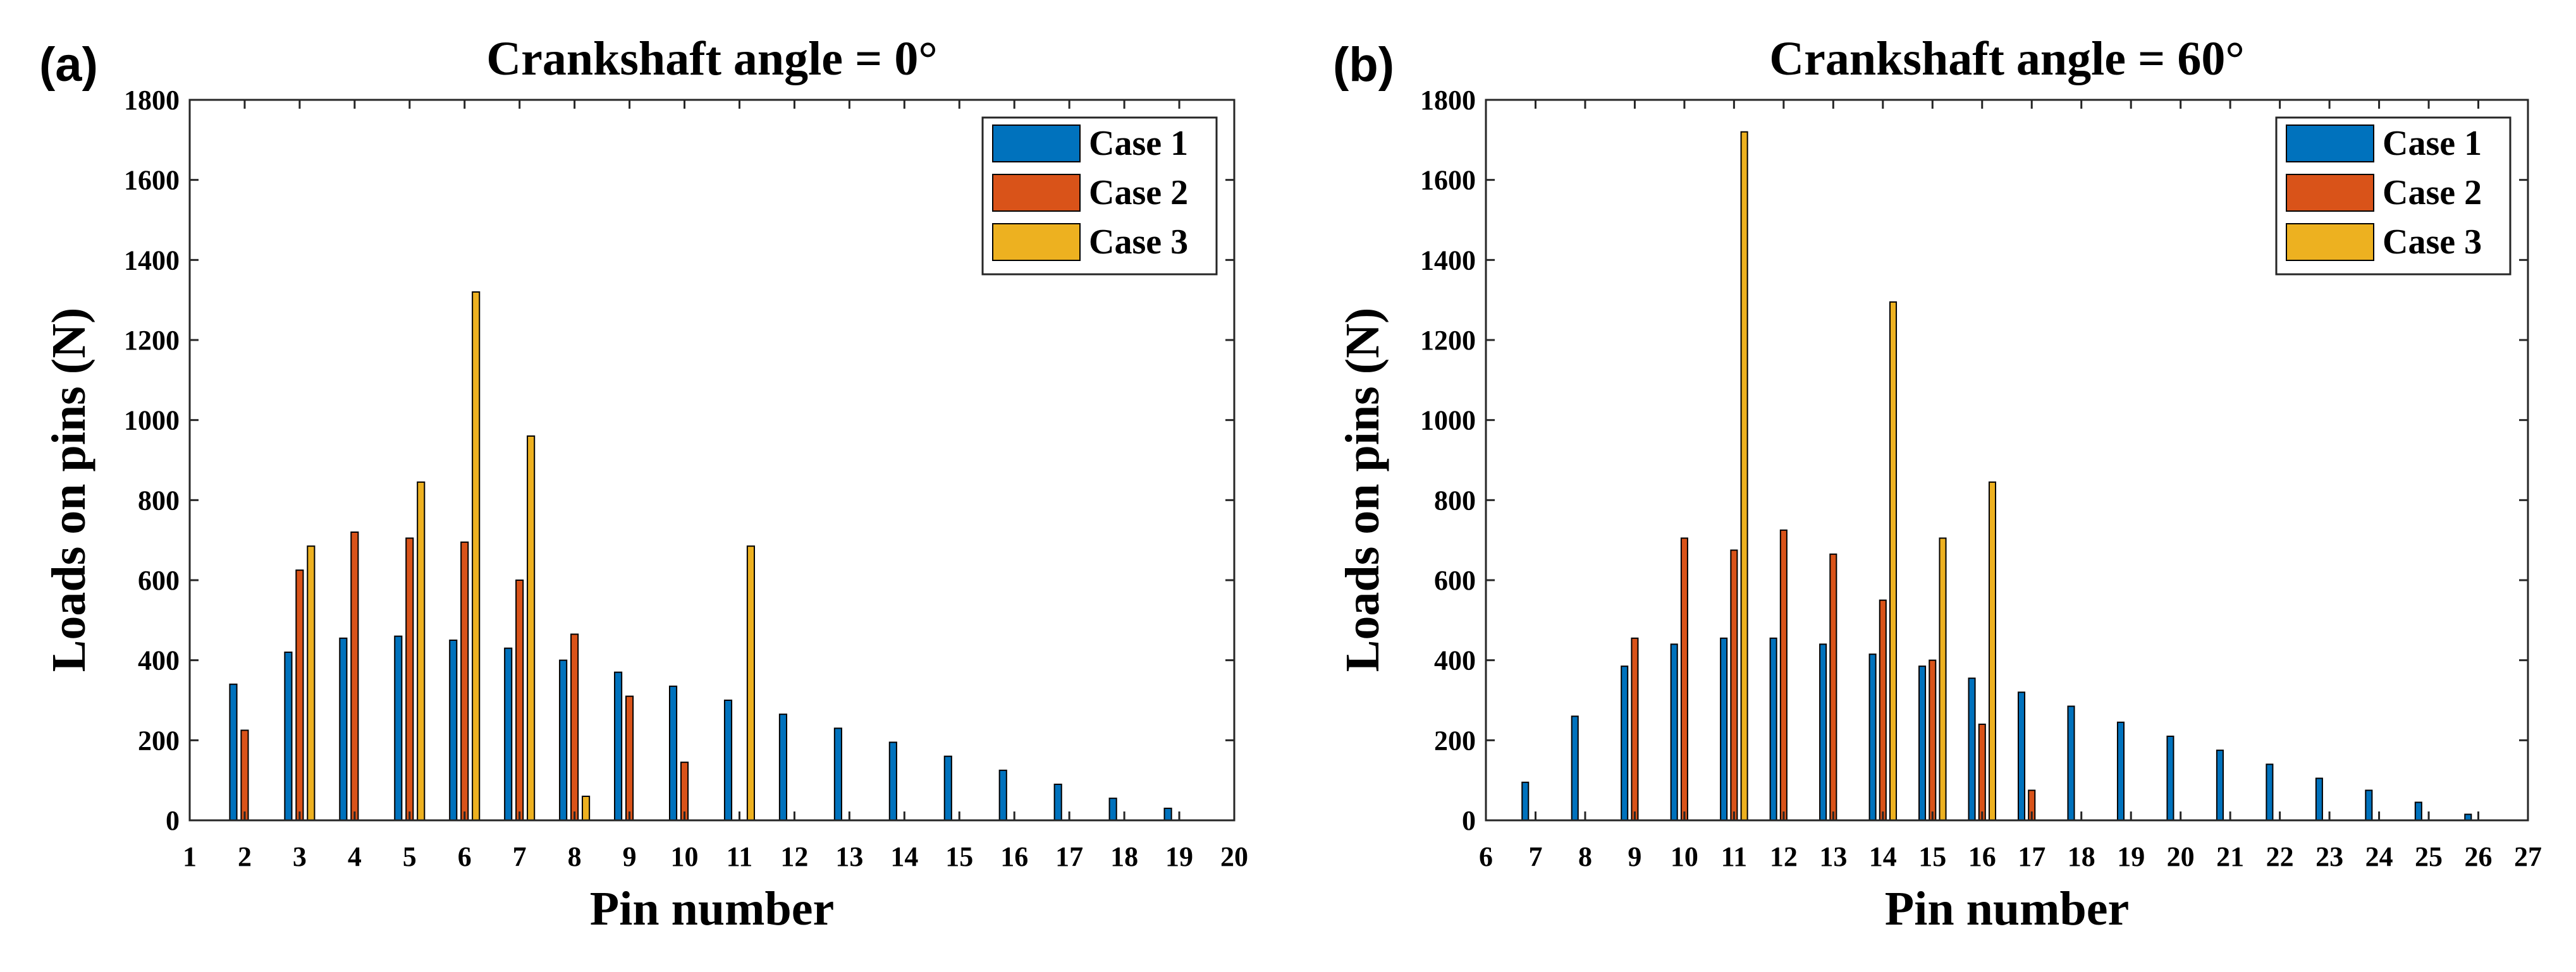  I want to click on y-tick-label-b: 200, so click(1455, 741).